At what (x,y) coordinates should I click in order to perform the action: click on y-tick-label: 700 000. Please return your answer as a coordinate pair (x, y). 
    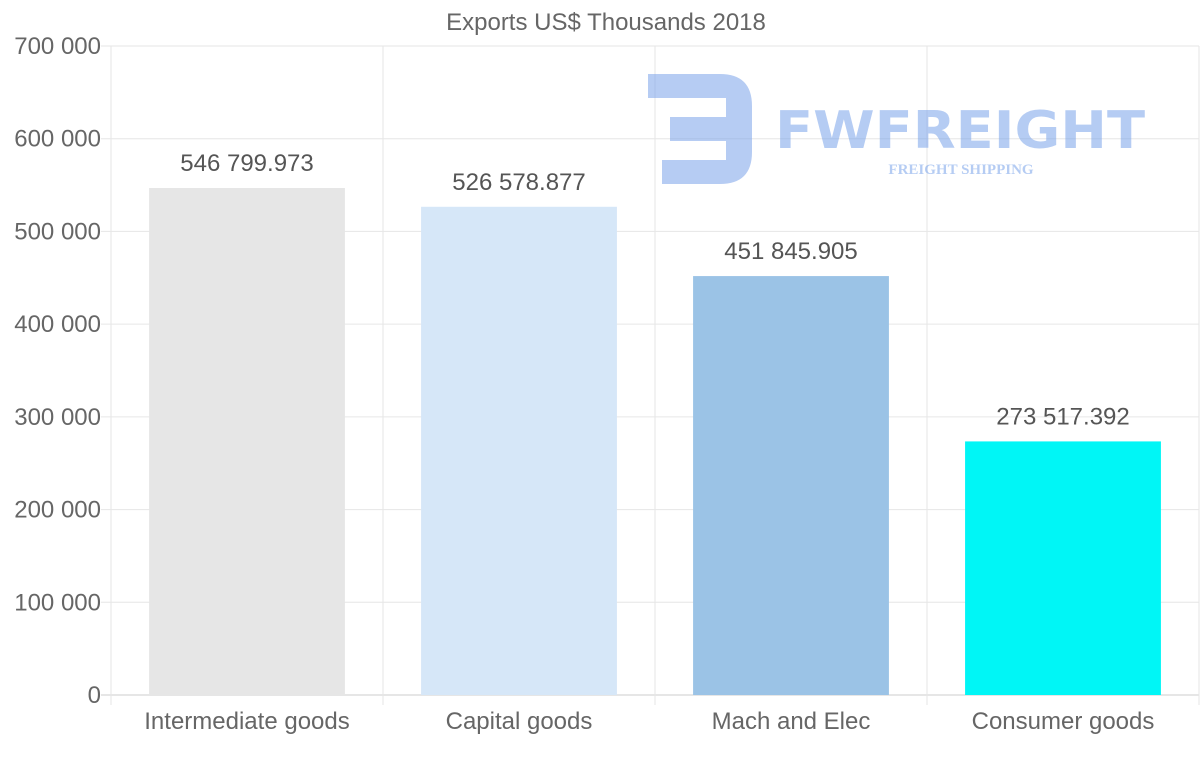
    Looking at the image, I should click on (57, 46).